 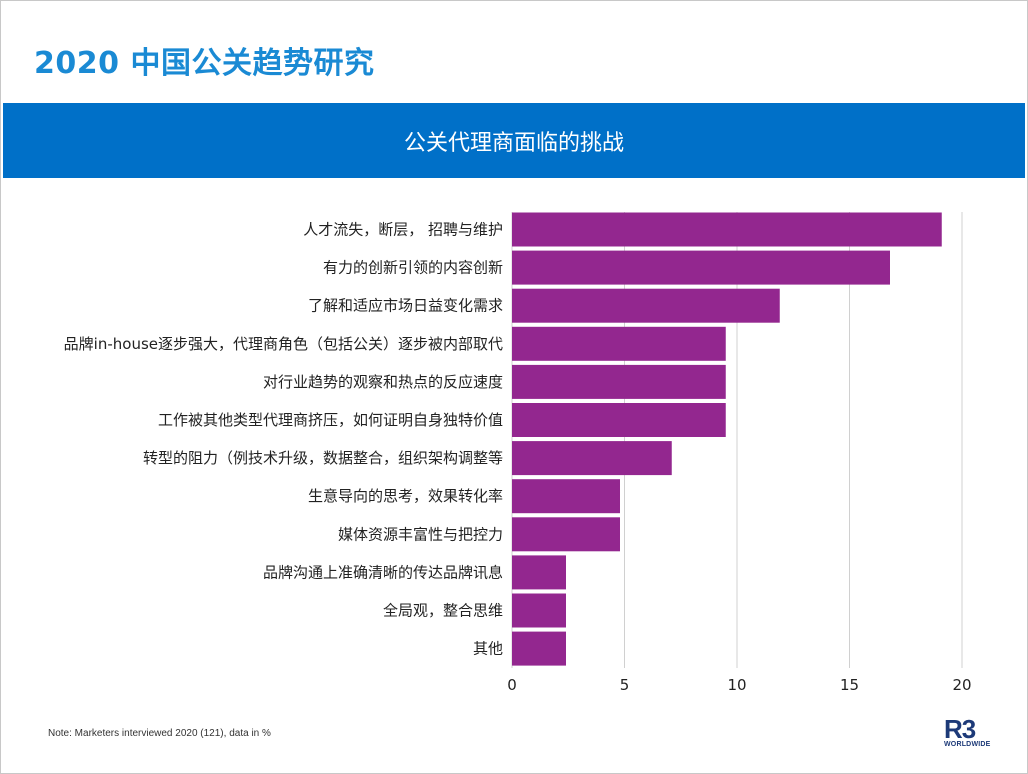 What do you see at coordinates (961, 685) in the screenshot?
I see `x-tick-label: 20` at bounding box center [961, 685].